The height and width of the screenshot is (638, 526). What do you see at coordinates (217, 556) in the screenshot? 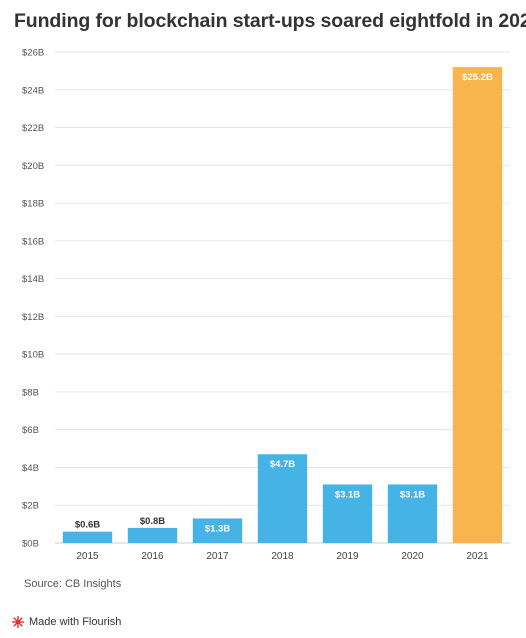
I see `x-tick-label: 2017` at bounding box center [217, 556].